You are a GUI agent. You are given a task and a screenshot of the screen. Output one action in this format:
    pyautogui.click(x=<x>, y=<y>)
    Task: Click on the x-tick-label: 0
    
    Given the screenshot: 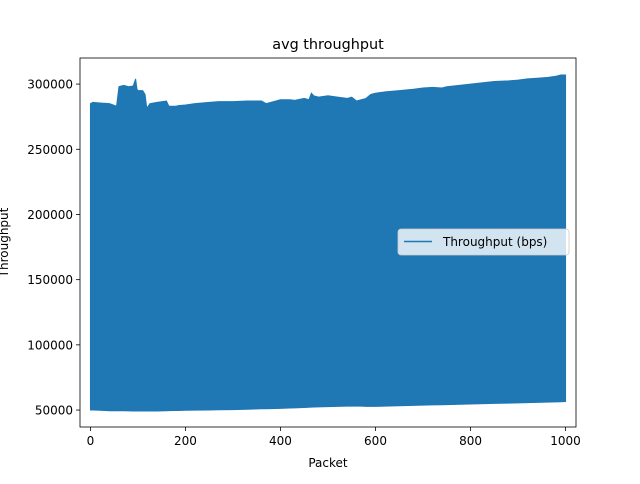 What is the action you would take?
    pyautogui.click(x=91, y=441)
    